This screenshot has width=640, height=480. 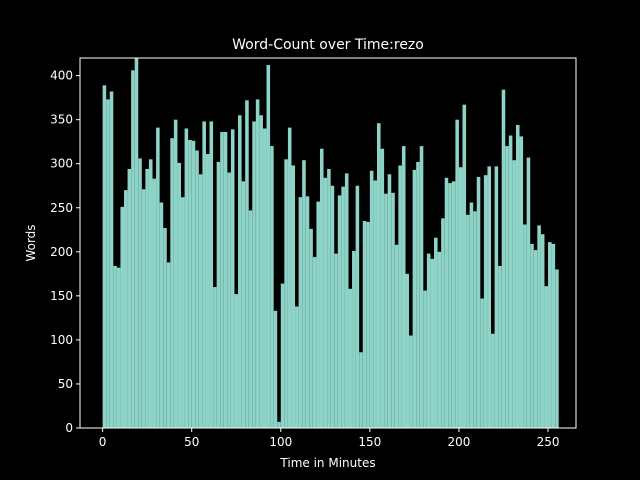 What do you see at coordinates (61, 252) in the screenshot?
I see `y-tick-label-4: 200` at bounding box center [61, 252].